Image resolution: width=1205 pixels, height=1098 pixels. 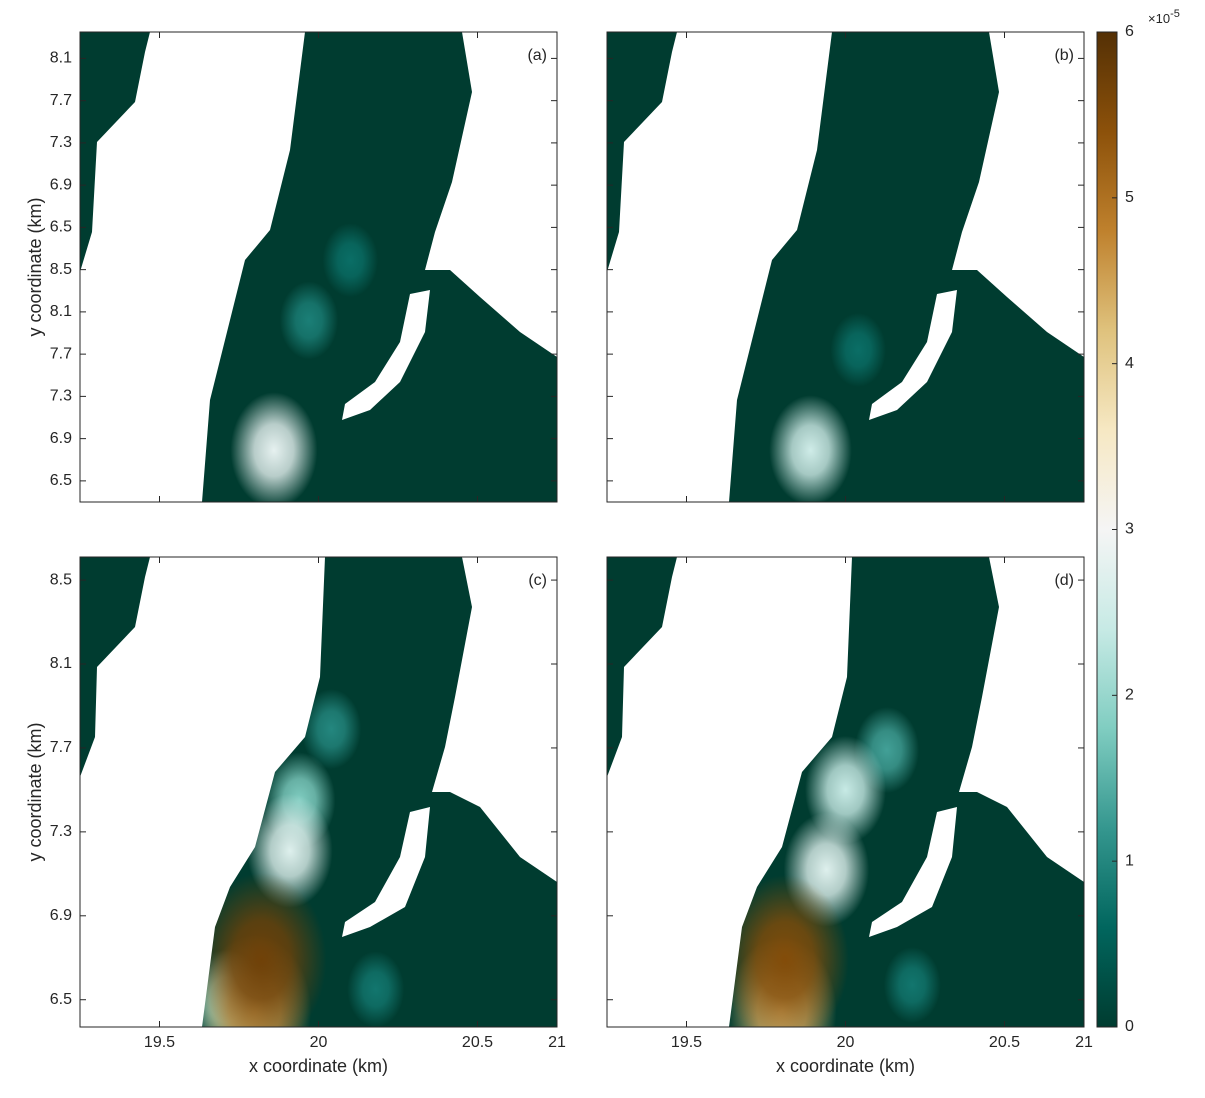 I want to click on colorbar-tick-label: 6, so click(x=1129, y=31).